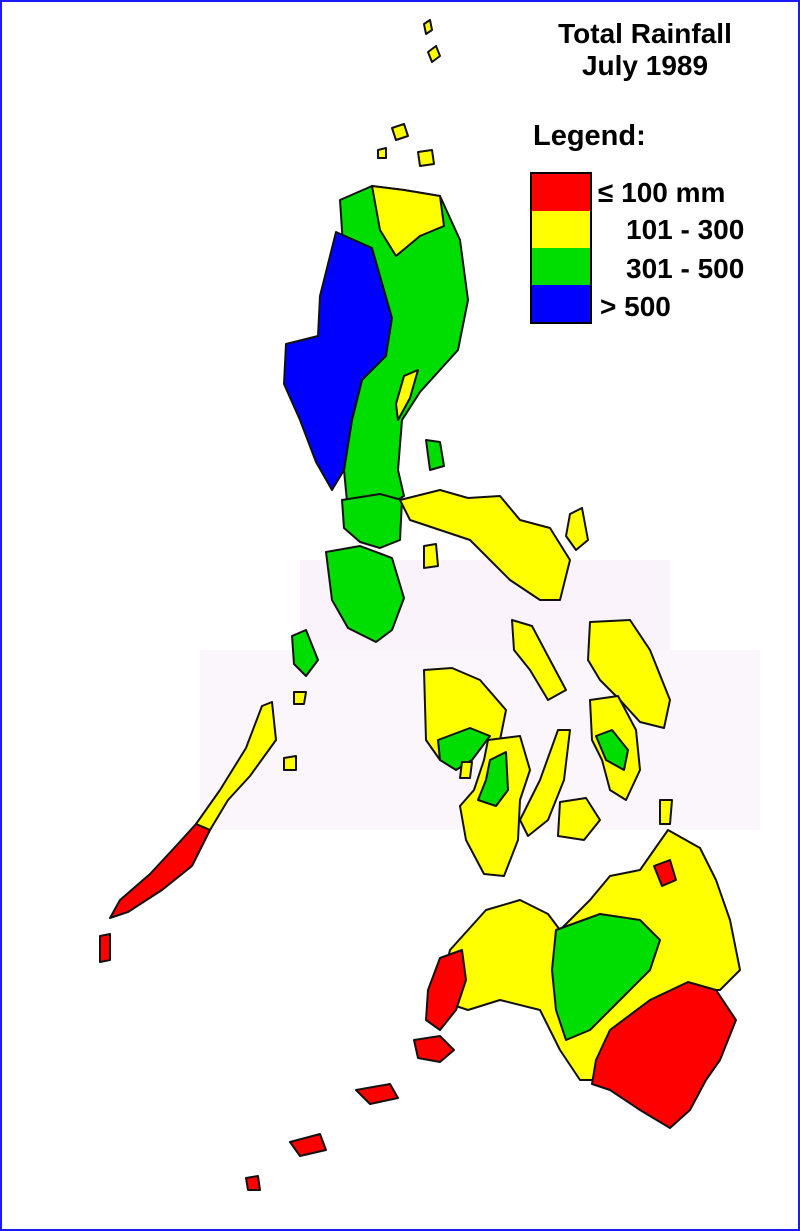  What do you see at coordinates (372, 521) in the screenshot?
I see `region-central-luzon-green` at bounding box center [372, 521].